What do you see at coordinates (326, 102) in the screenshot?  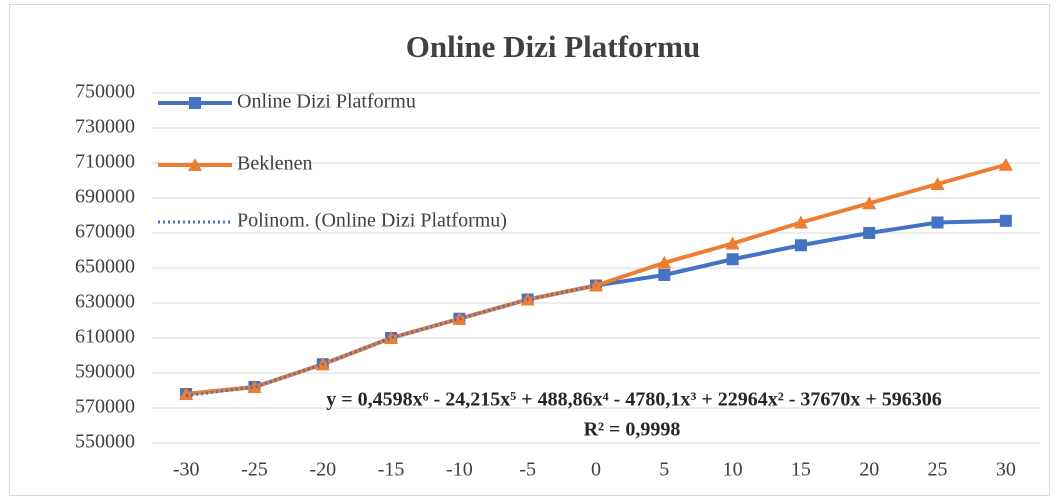 I see `legend-label: Online Dizi Platformu` at bounding box center [326, 102].